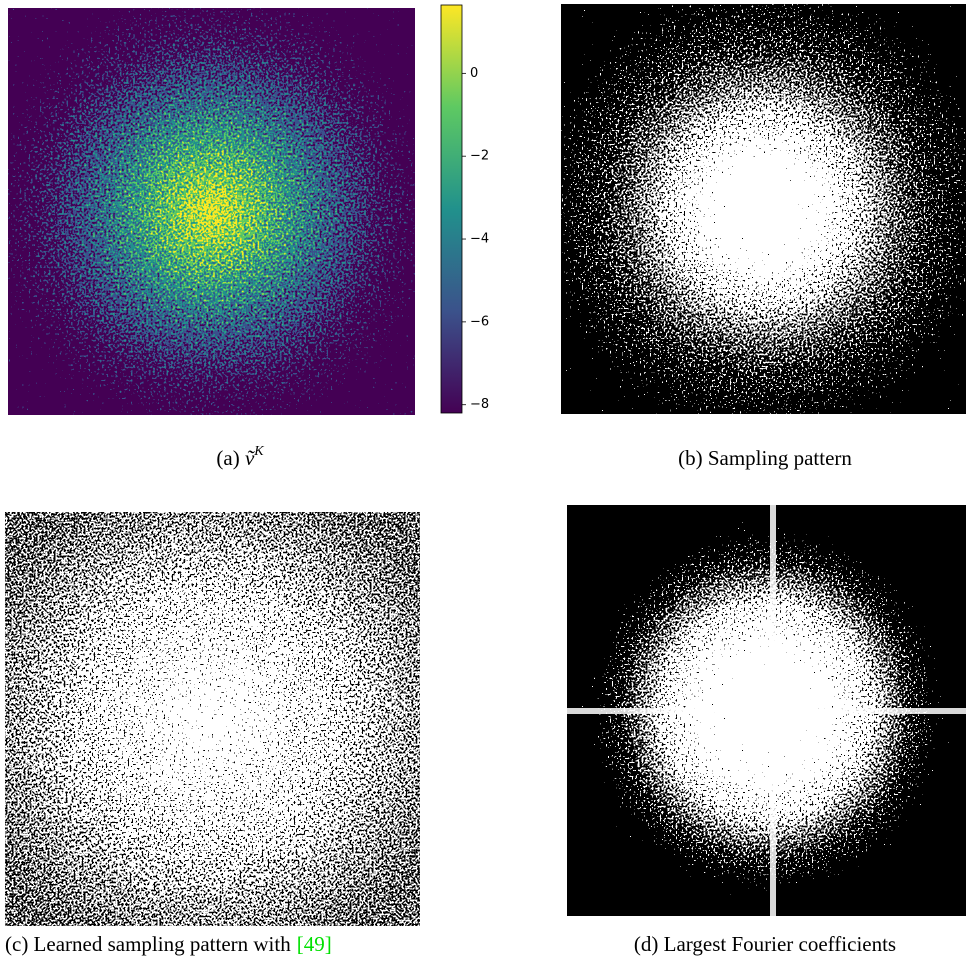 The image size is (971, 965). What do you see at coordinates (474, 73) in the screenshot?
I see `colorbar-tick-label: 0` at bounding box center [474, 73].